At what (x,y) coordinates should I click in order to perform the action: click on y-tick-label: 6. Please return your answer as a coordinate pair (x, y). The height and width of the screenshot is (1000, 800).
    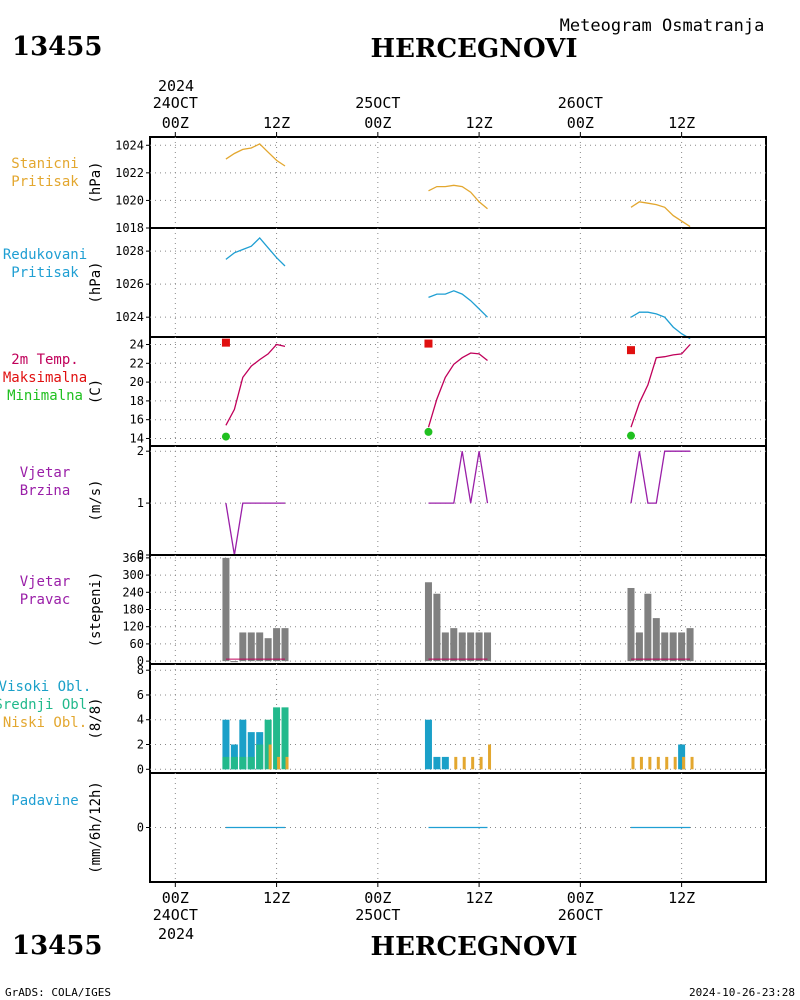
    Looking at the image, I should click on (140, 695).